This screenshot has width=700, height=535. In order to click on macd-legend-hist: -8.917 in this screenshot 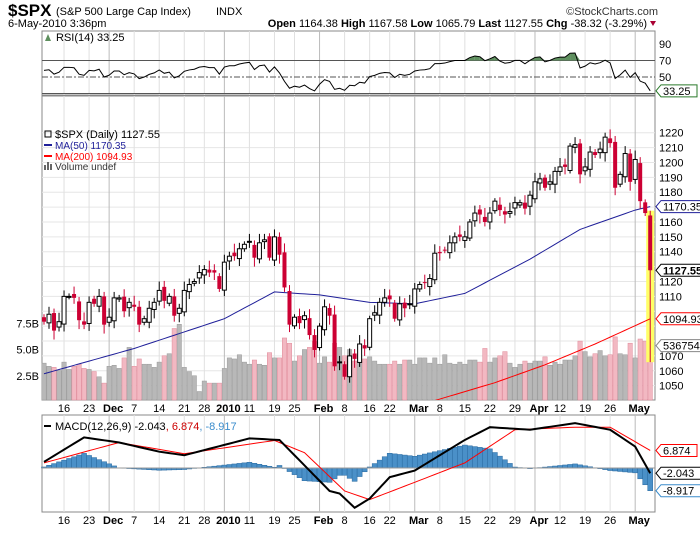, I will do `click(220, 427)`.